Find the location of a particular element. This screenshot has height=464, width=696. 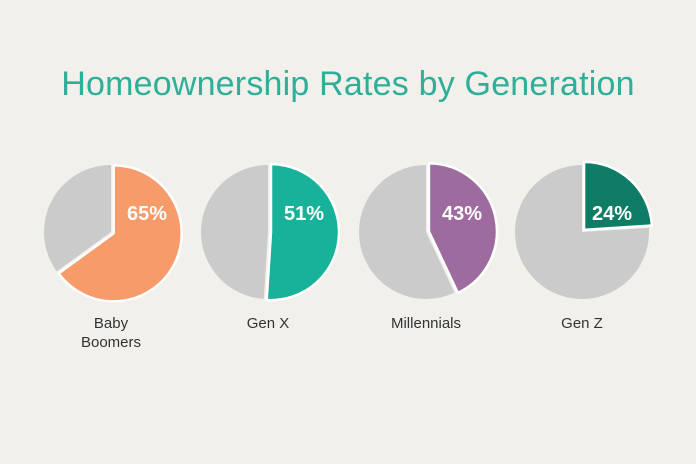

pie-category-label: Millennials is located at coordinates (426, 323).